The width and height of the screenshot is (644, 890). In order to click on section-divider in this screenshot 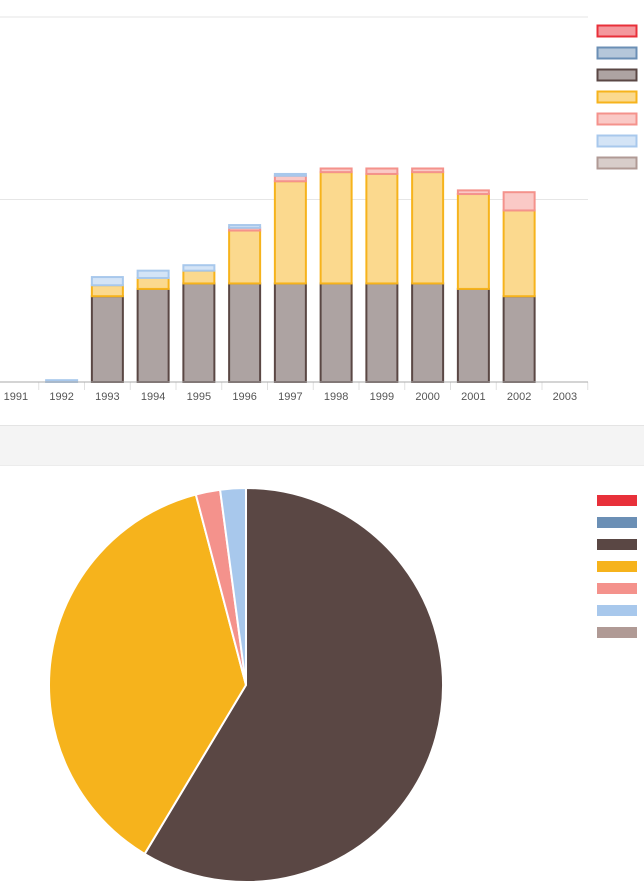, I will do `click(322, 445)`.